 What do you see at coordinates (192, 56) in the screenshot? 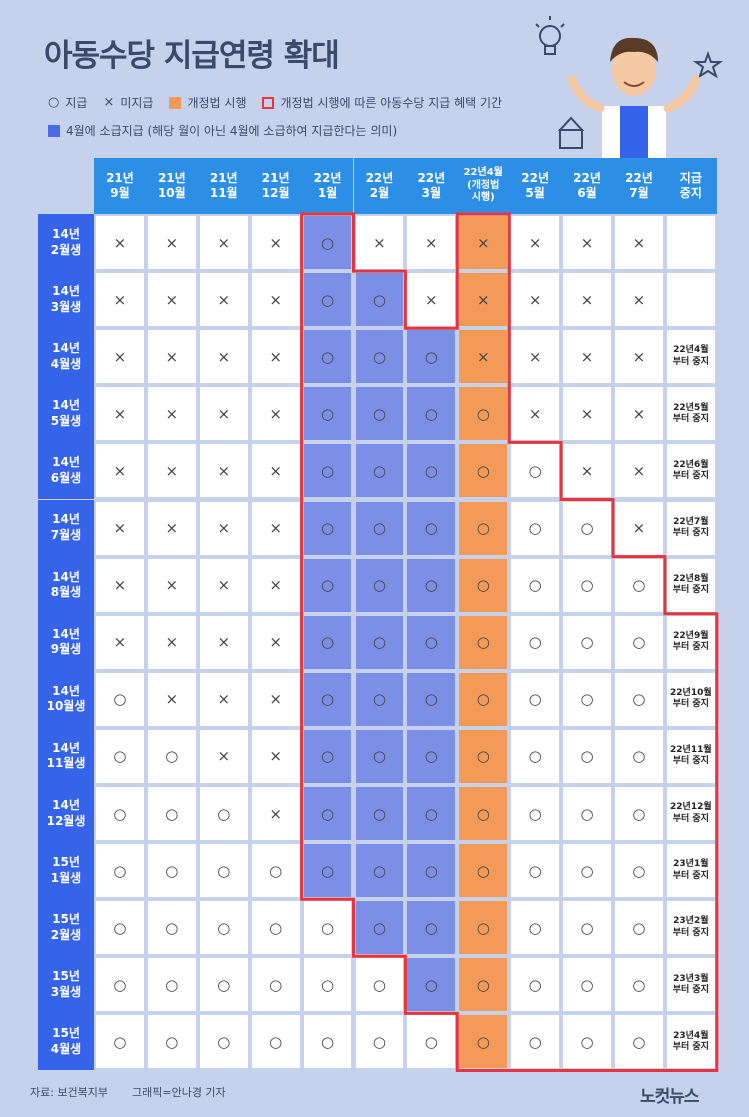
I see `page-title: 아동수당 지급연령 확대` at bounding box center [192, 56].